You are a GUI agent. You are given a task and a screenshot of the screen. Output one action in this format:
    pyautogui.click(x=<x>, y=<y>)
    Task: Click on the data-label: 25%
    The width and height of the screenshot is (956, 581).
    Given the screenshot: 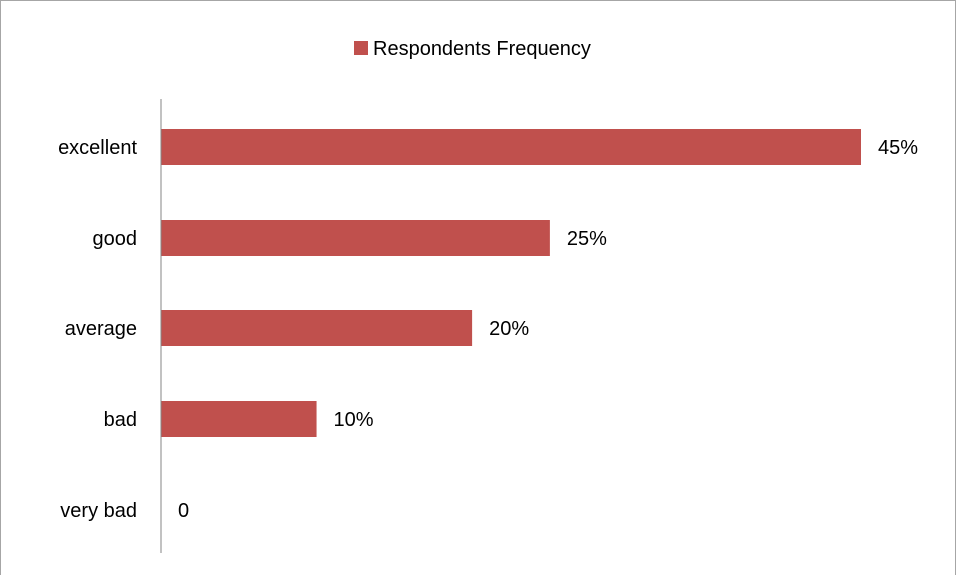 What is the action you would take?
    pyautogui.click(x=587, y=239)
    